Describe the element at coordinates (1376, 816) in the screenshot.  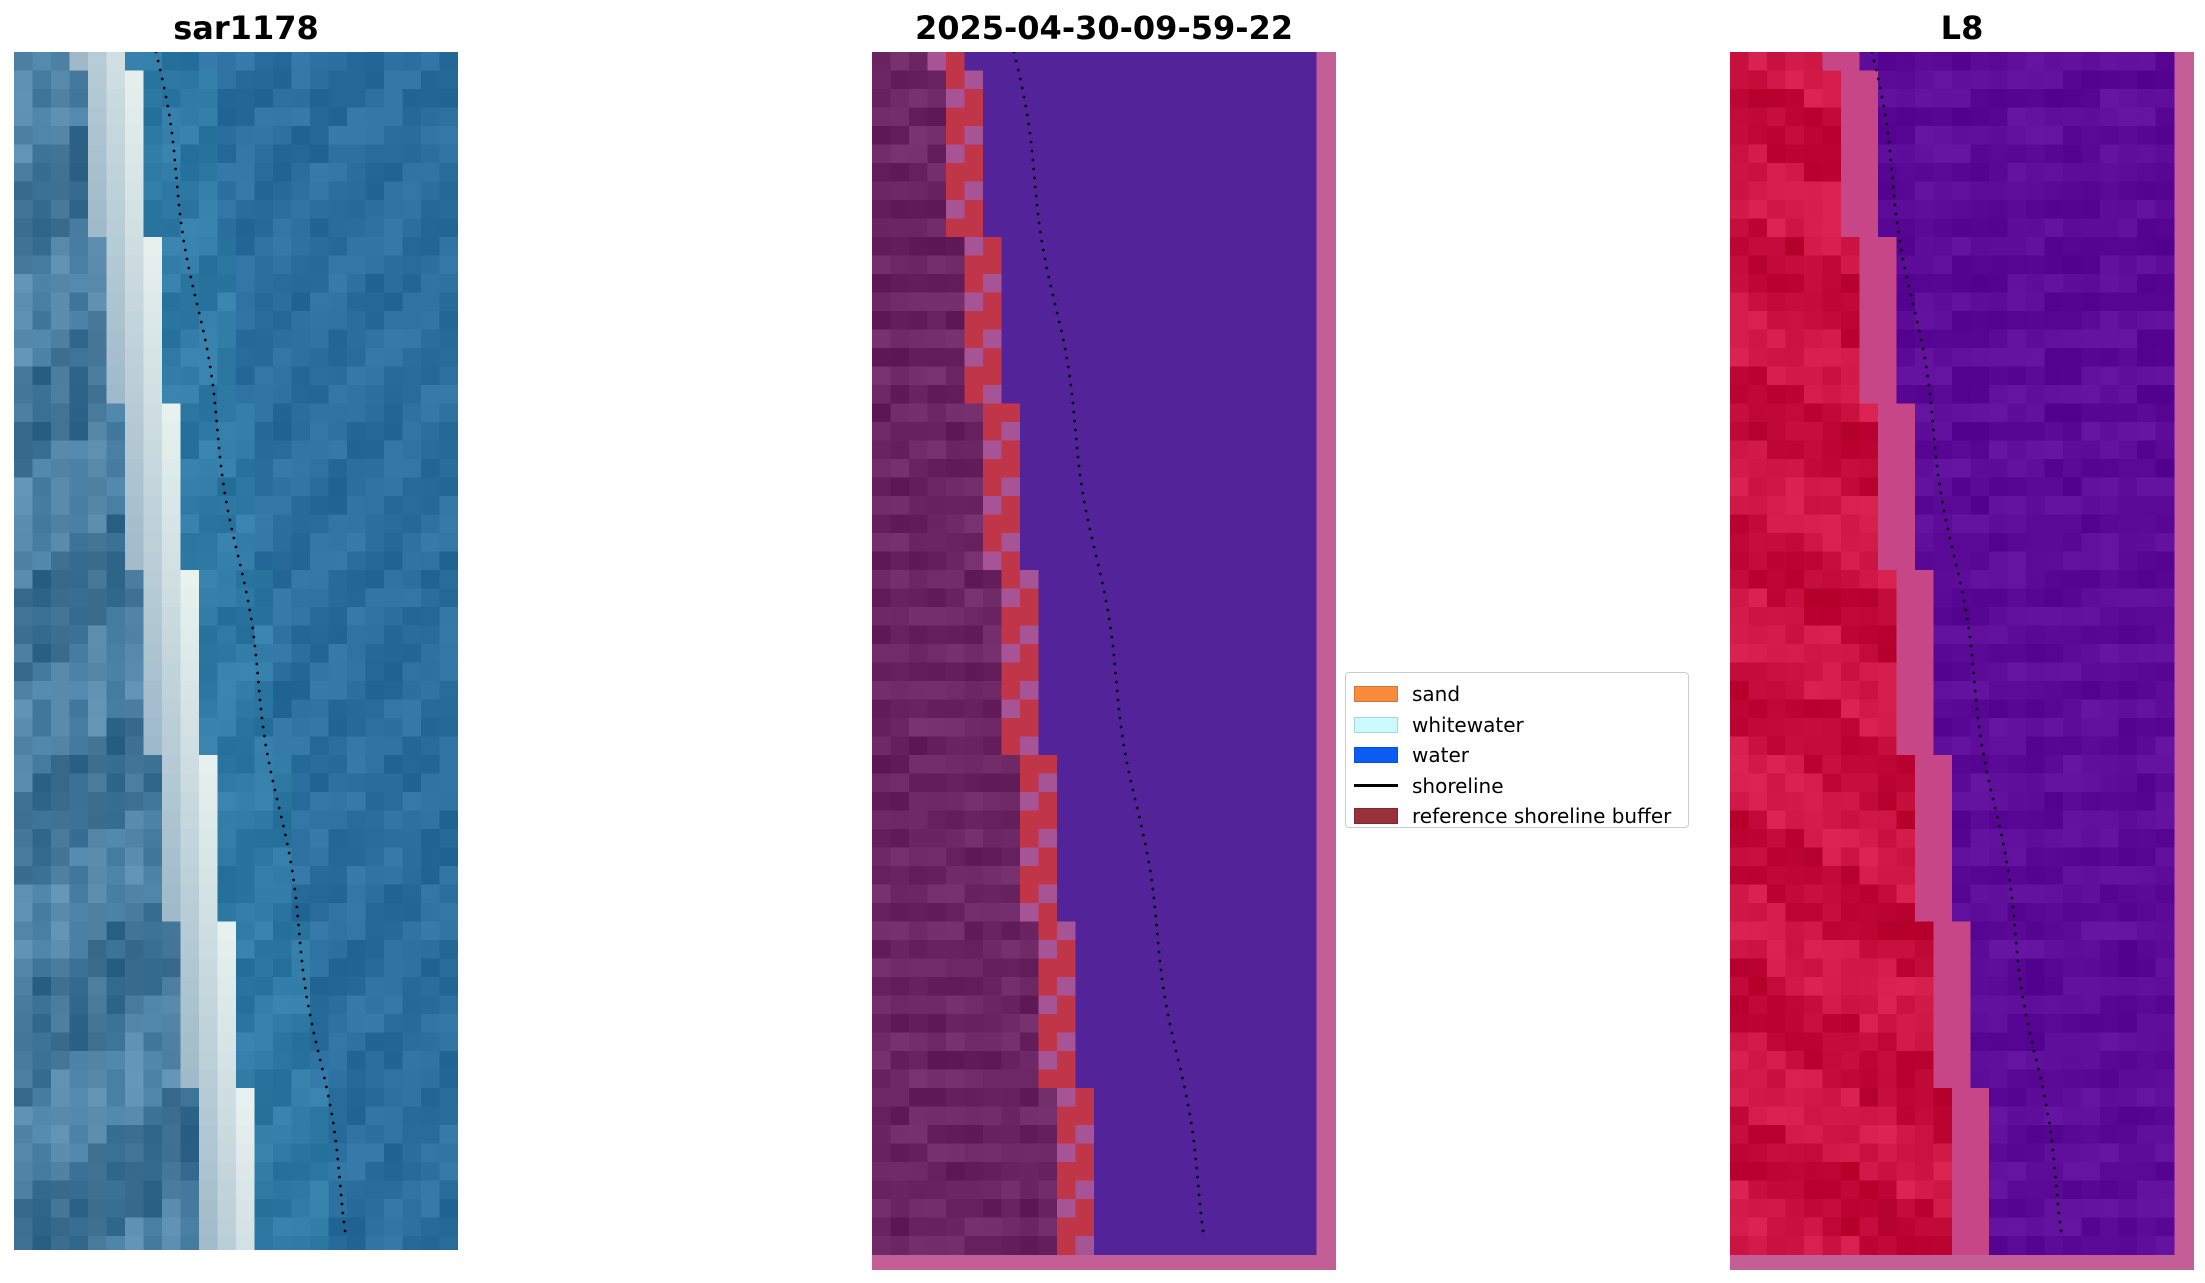
I see `legend-swatch-reference-buffer` at that location.